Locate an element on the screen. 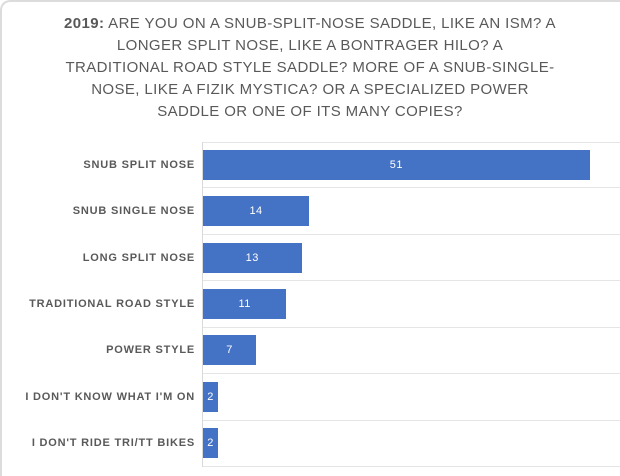 This screenshot has height=476, width=620. bar: 13 is located at coordinates (252, 257).